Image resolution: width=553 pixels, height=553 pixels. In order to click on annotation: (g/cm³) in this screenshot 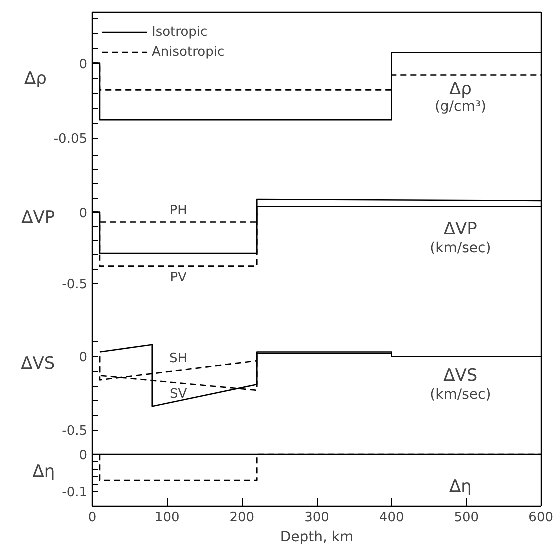, I will do `click(460, 106)`.